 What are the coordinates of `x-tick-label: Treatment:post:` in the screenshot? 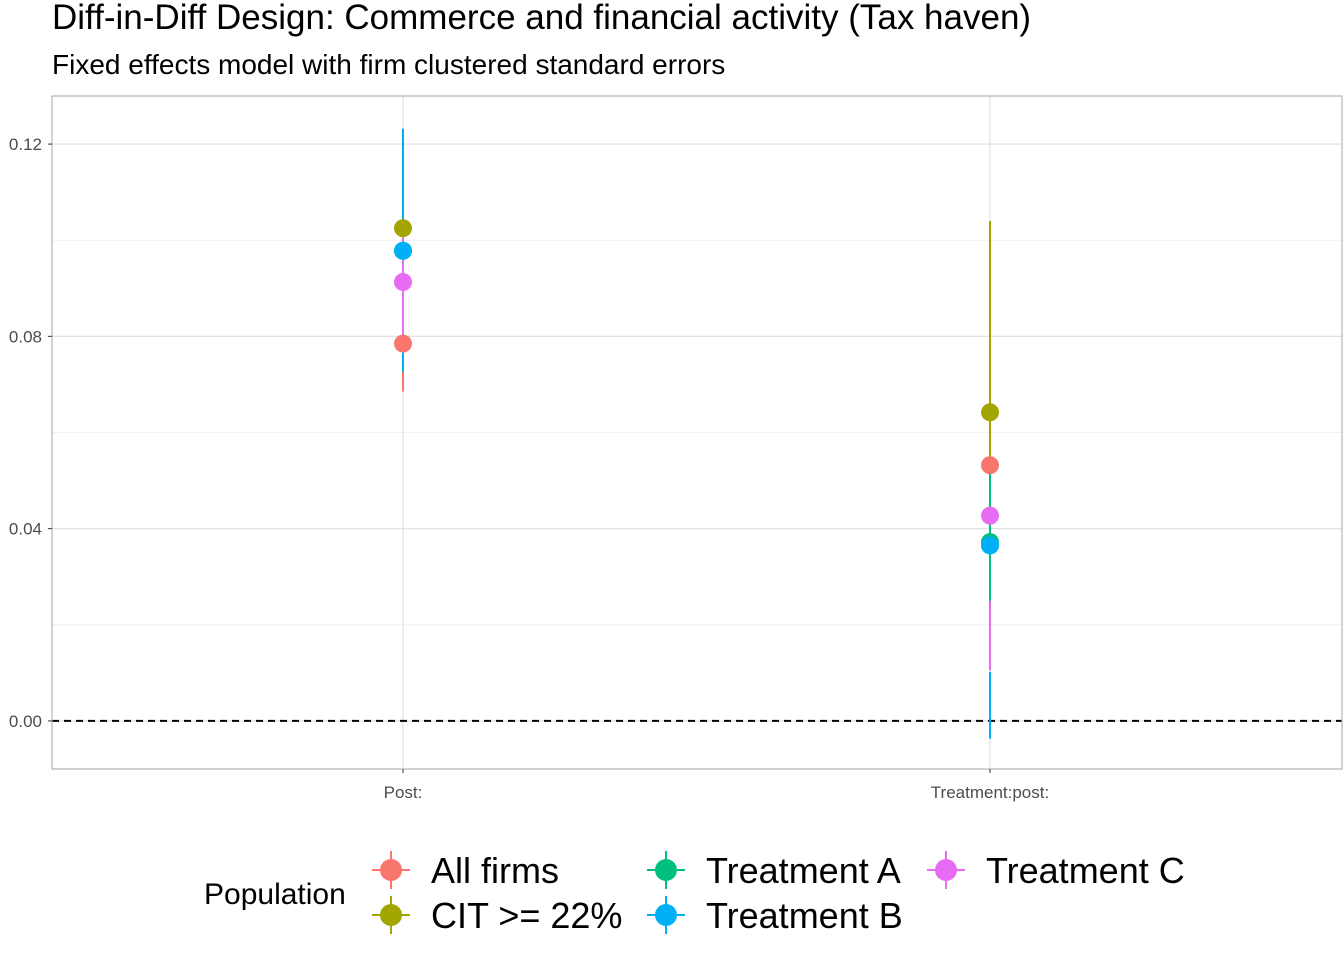 It's located at (990, 792).